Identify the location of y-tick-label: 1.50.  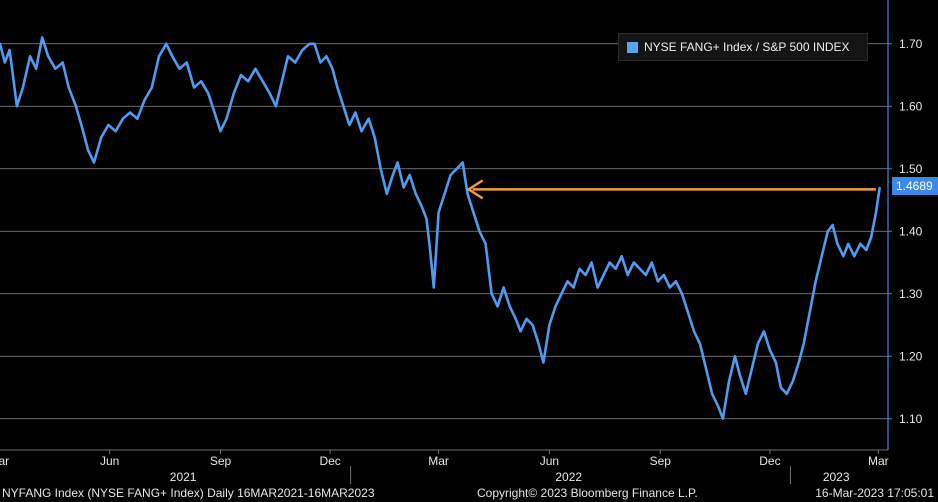
(911, 169).